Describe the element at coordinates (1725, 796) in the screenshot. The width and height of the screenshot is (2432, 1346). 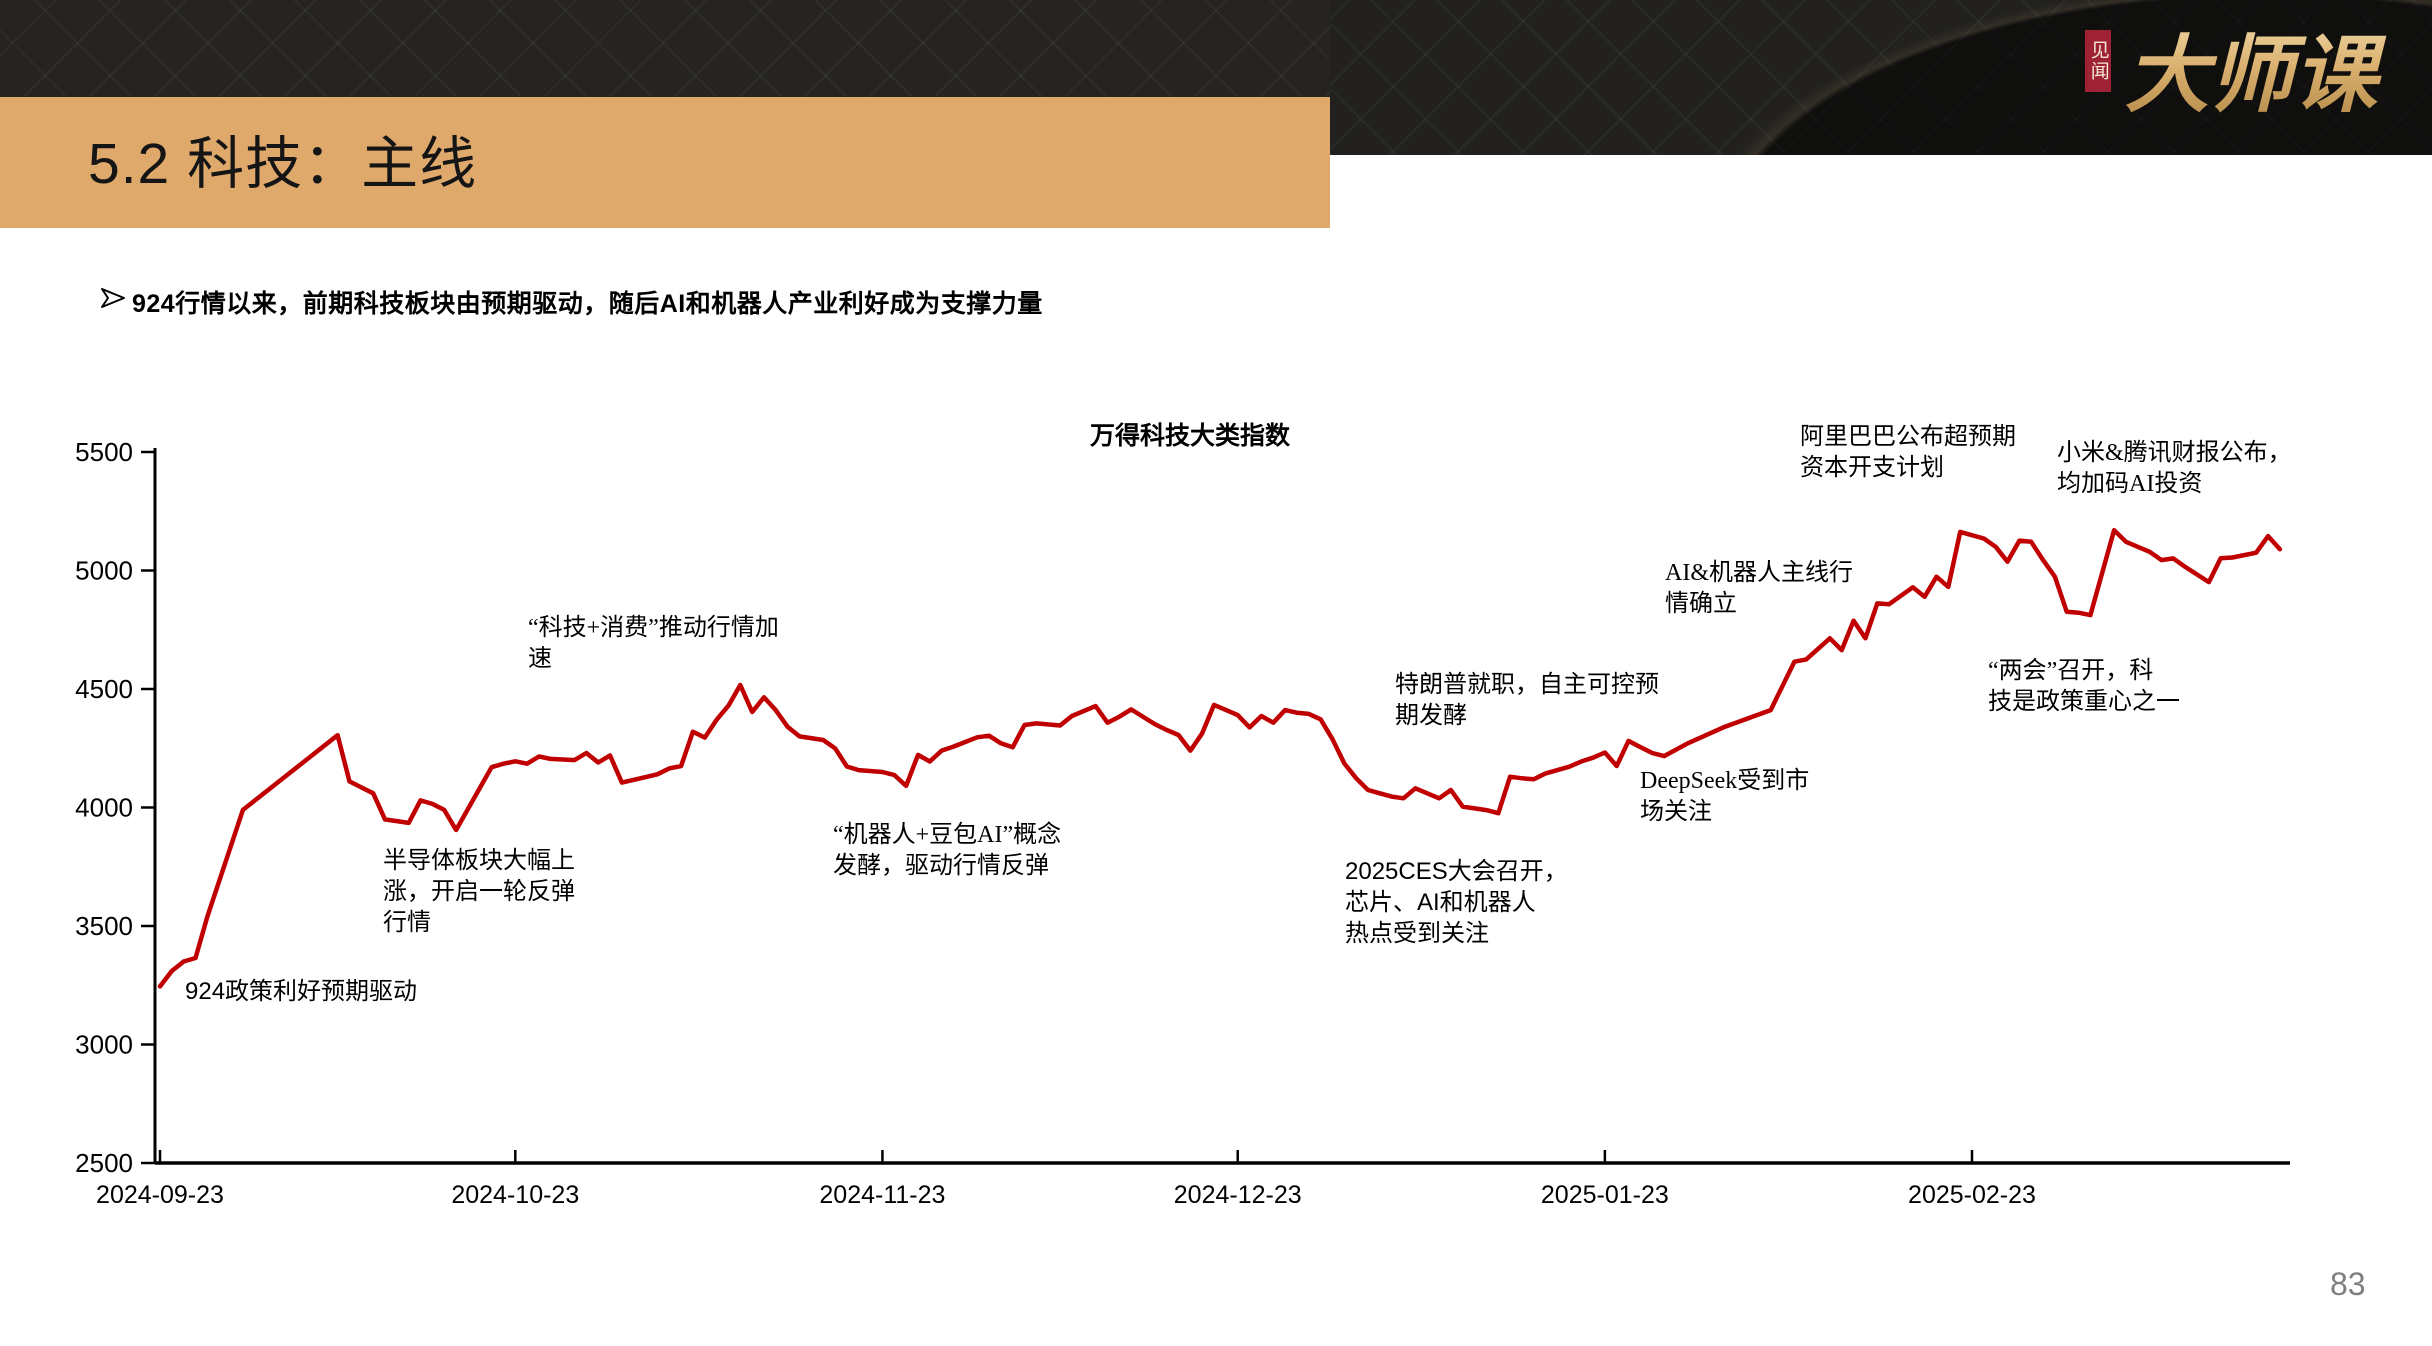
I see `annotation-deepseek: DeepSeek受到市 场关注` at that location.